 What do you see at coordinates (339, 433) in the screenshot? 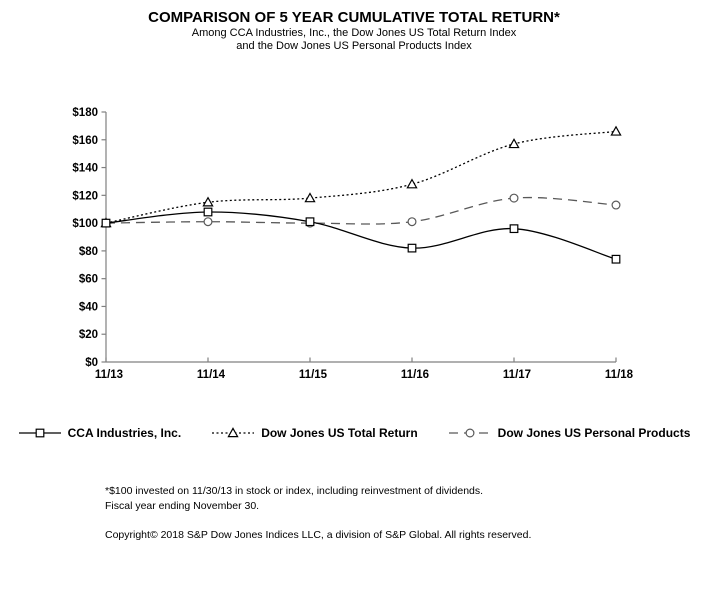
I see `legend-label: Dow Jones US Total Return` at bounding box center [339, 433].